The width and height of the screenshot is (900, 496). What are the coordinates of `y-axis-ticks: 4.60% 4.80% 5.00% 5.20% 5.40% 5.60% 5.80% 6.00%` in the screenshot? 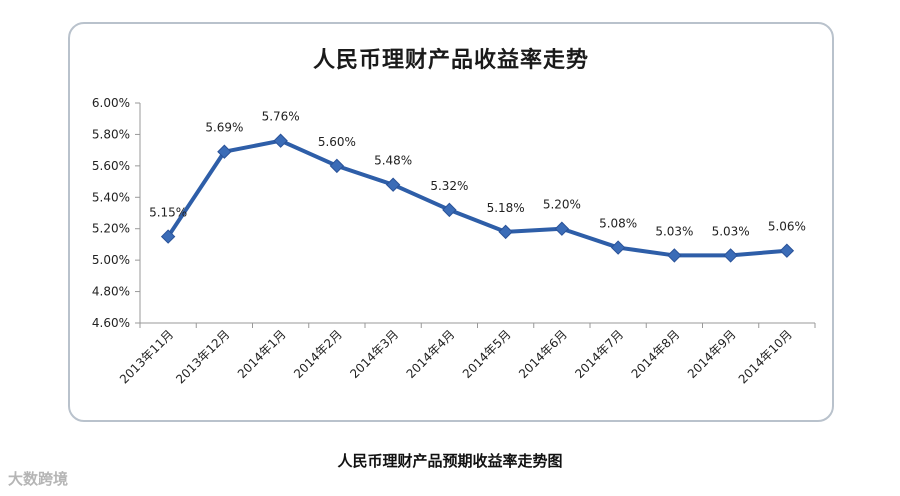 It's located at (116, 213).